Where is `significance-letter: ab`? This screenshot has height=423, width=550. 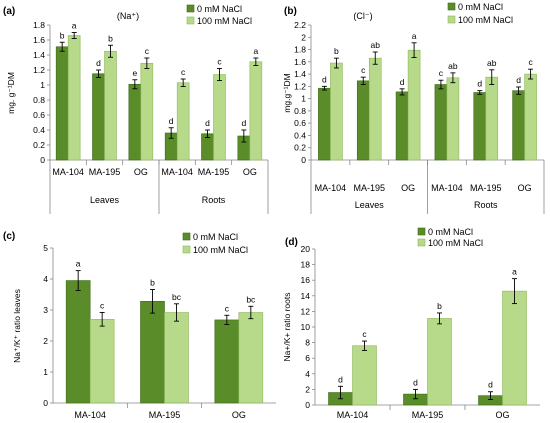
significance-letter: ab is located at coordinates (492, 63).